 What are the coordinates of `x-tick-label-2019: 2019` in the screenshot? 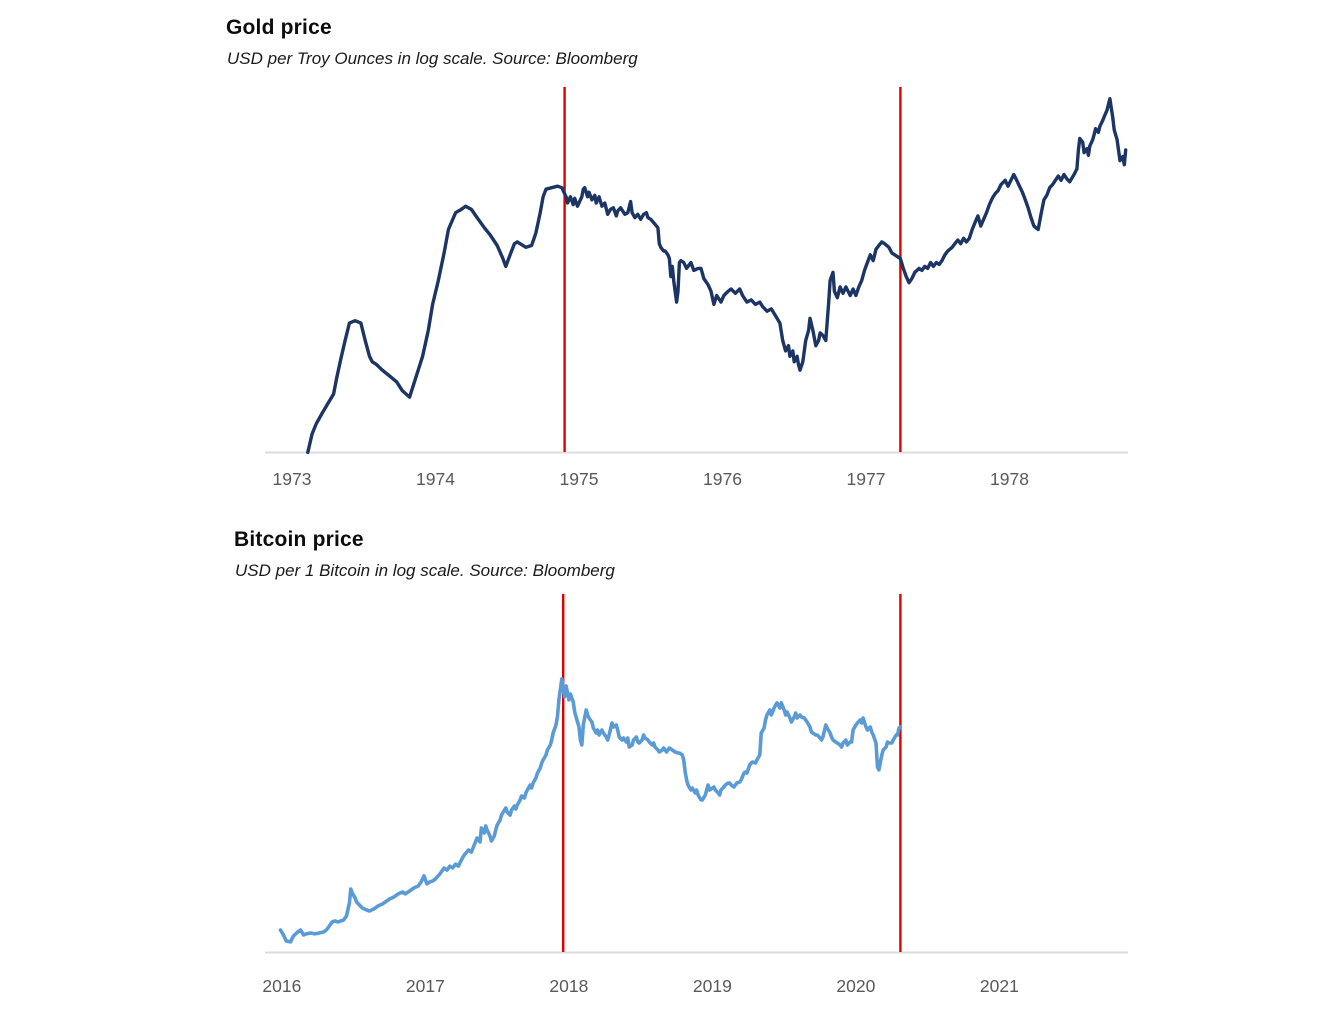 It's located at (712, 986).